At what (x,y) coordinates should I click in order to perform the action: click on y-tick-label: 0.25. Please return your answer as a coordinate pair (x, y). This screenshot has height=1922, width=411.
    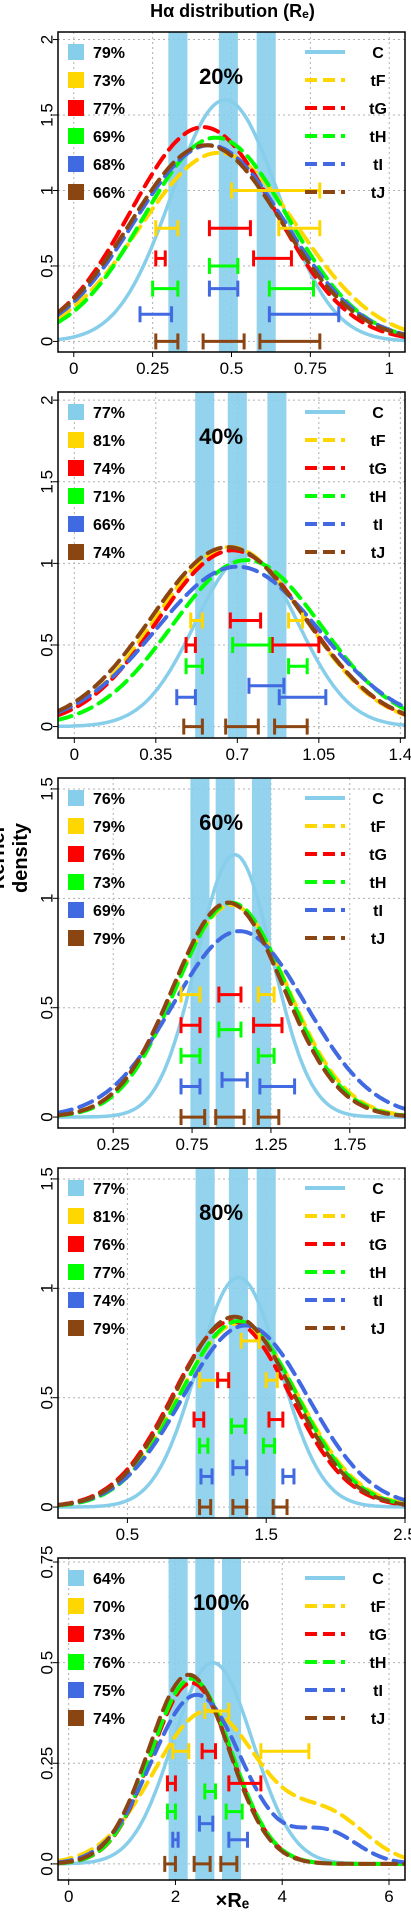
    Looking at the image, I should click on (46, 1763).